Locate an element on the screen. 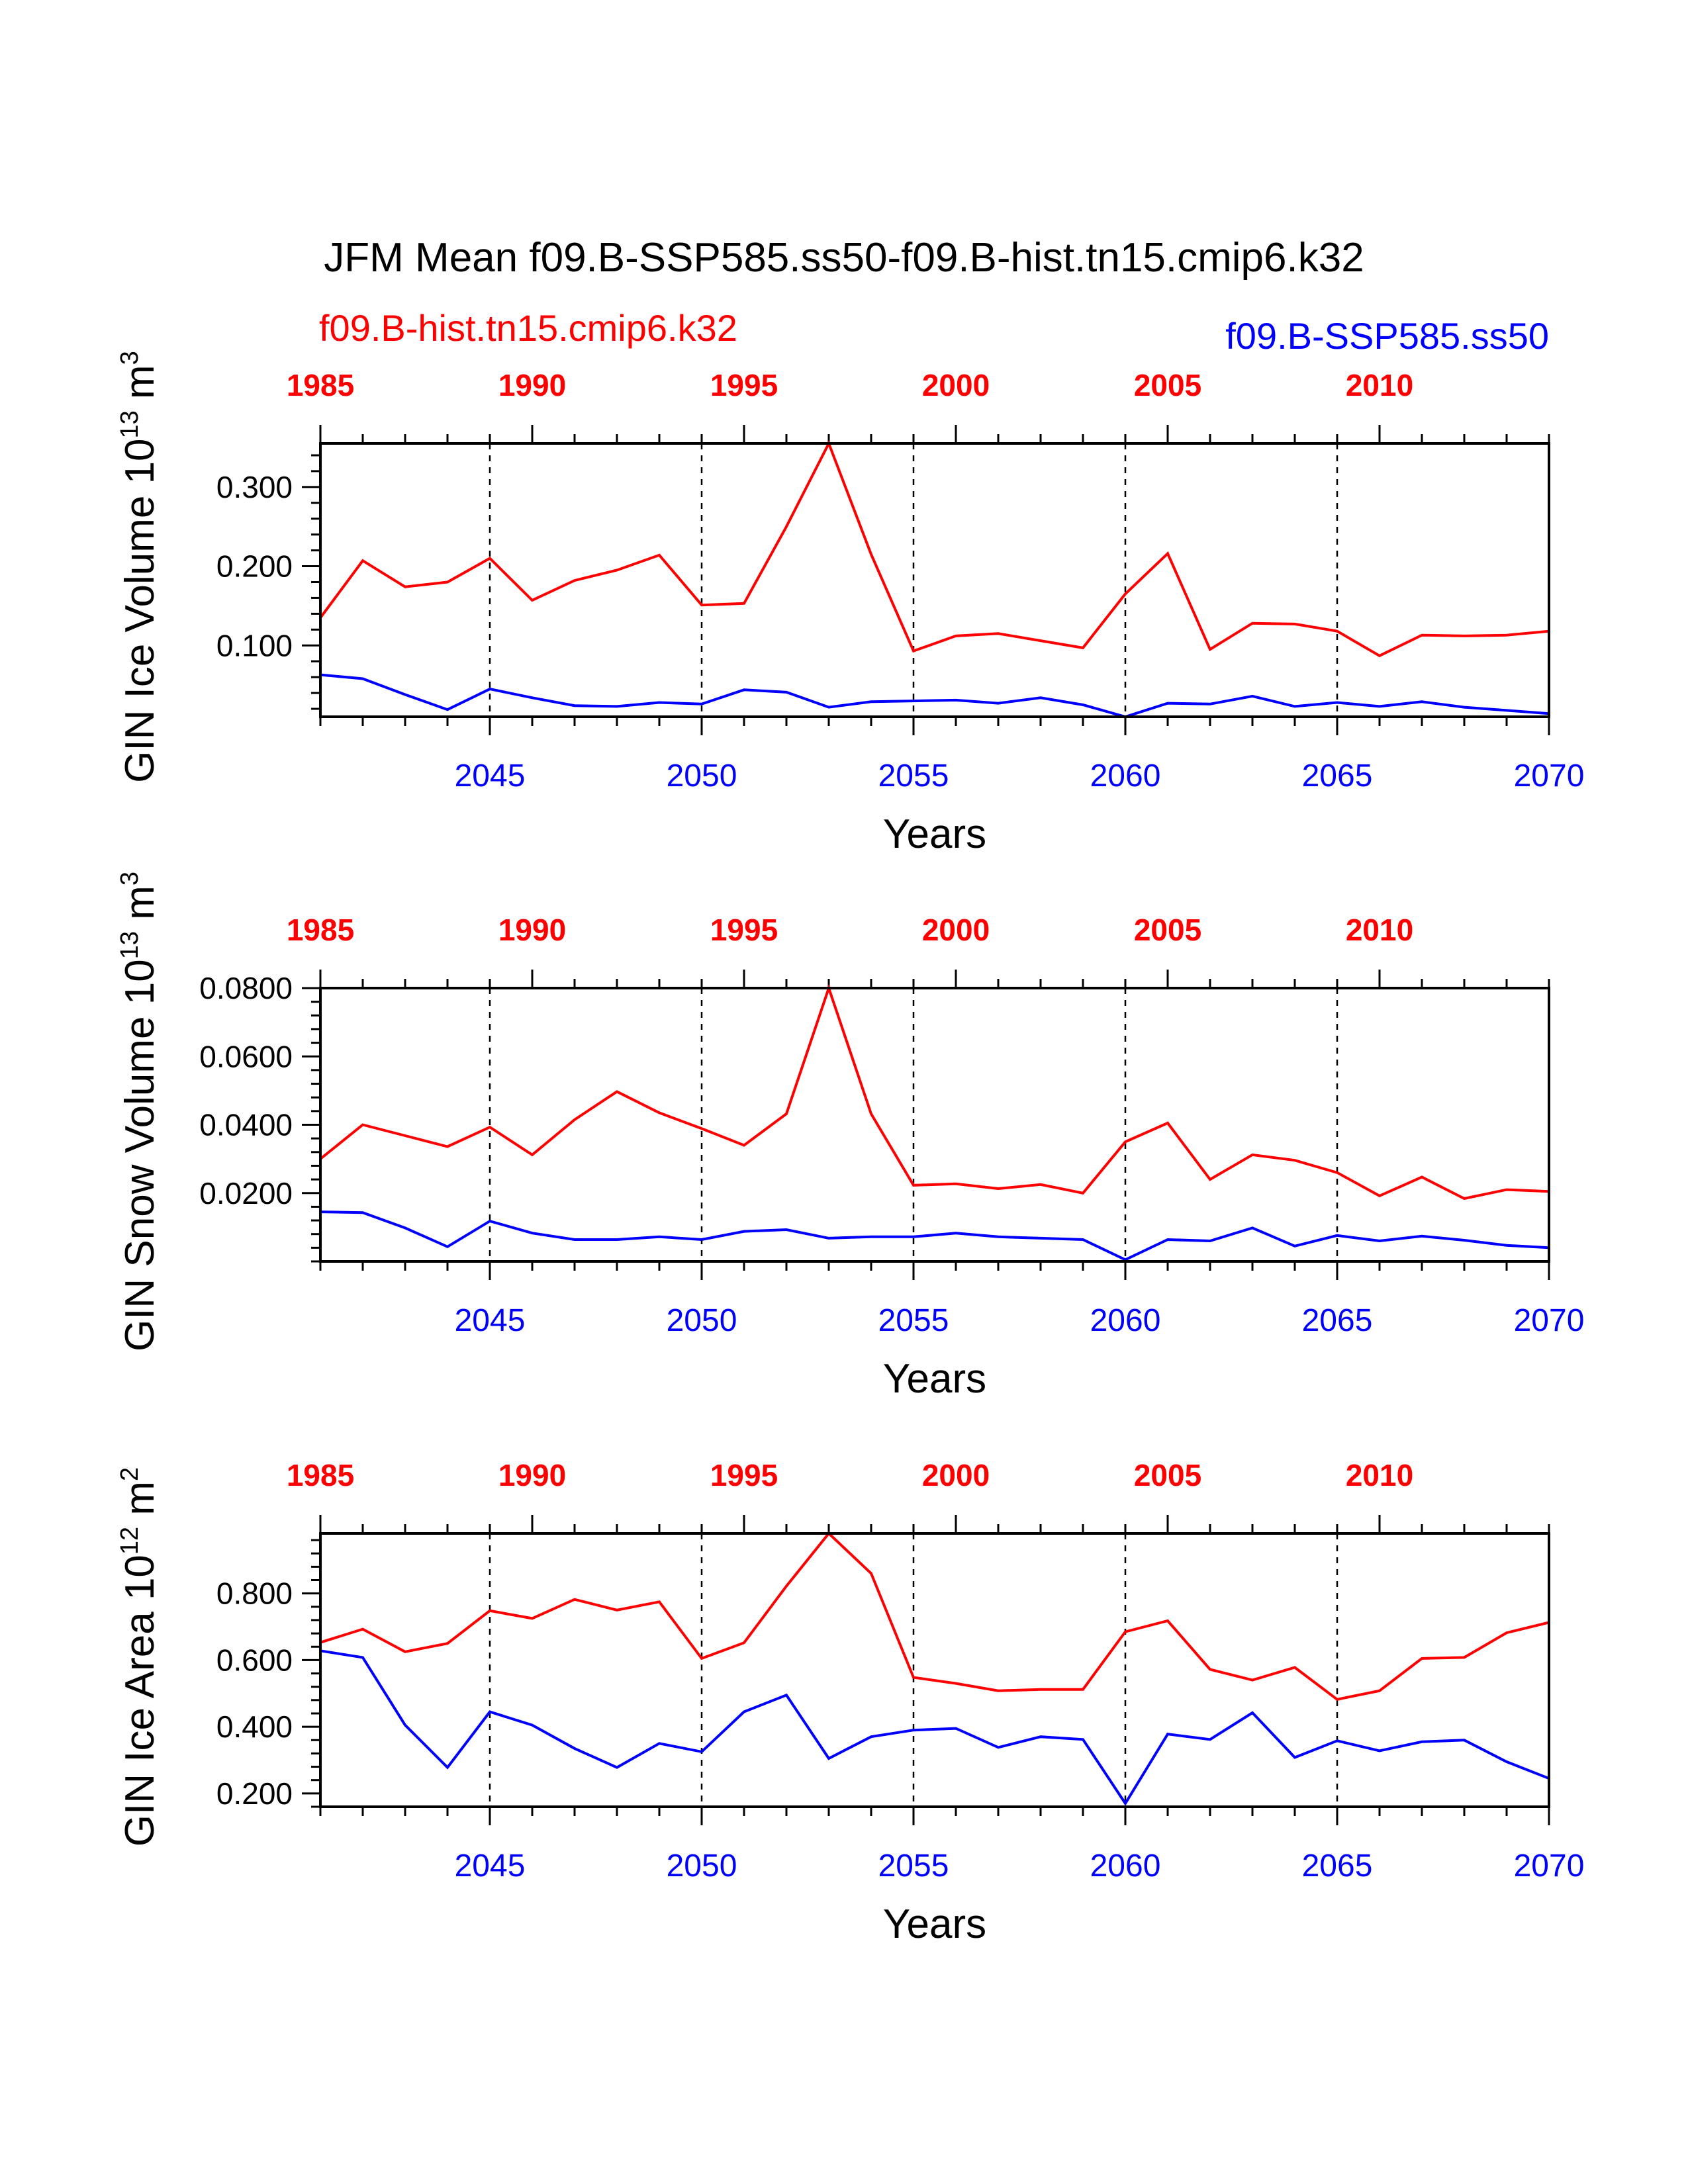 The width and height of the screenshot is (1688, 2184). y-axis-label: GIN Ice Area 1012 m2 is located at coordinates (139, 1656).